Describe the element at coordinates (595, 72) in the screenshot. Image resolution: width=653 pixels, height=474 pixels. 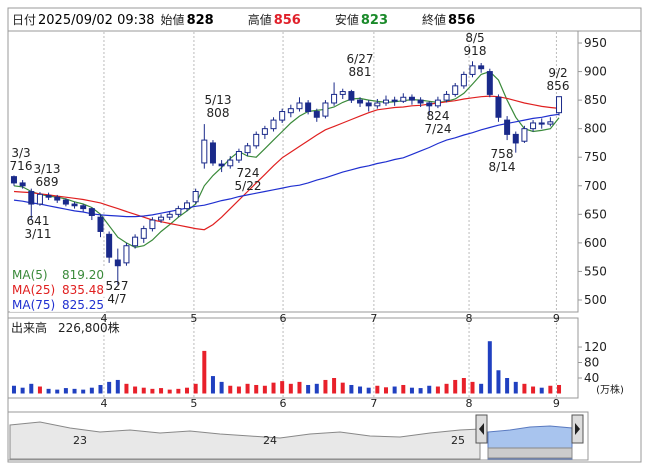
I see `y-tick-label: 900` at that location.